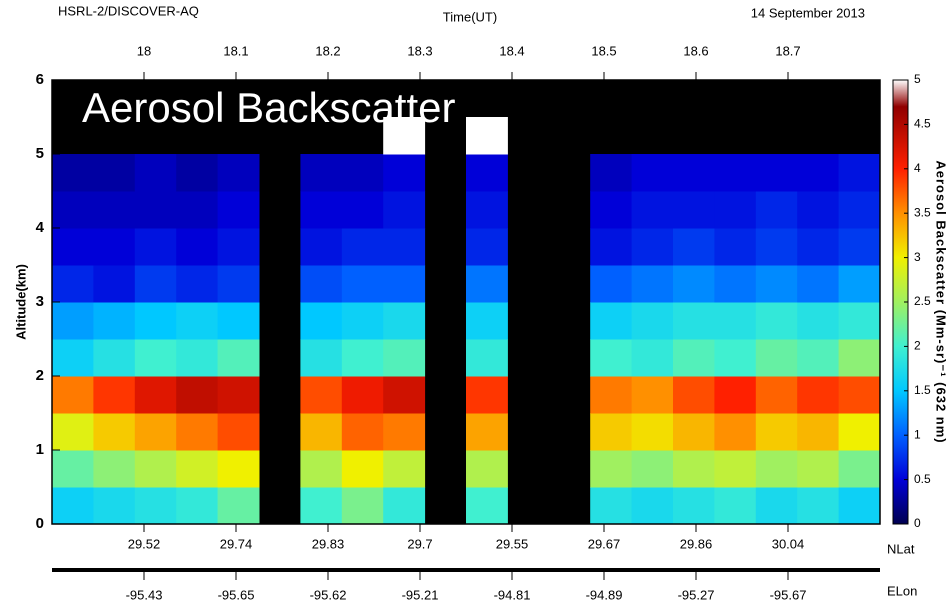  Describe the element at coordinates (236, 594) in the screenshot. I see `elon-tick-label: -95.65` at that location.